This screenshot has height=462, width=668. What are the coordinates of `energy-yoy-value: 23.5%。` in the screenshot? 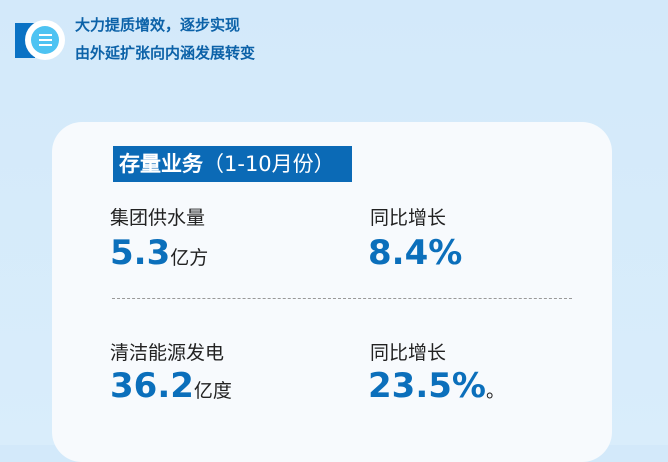 It's located at (436, 386).